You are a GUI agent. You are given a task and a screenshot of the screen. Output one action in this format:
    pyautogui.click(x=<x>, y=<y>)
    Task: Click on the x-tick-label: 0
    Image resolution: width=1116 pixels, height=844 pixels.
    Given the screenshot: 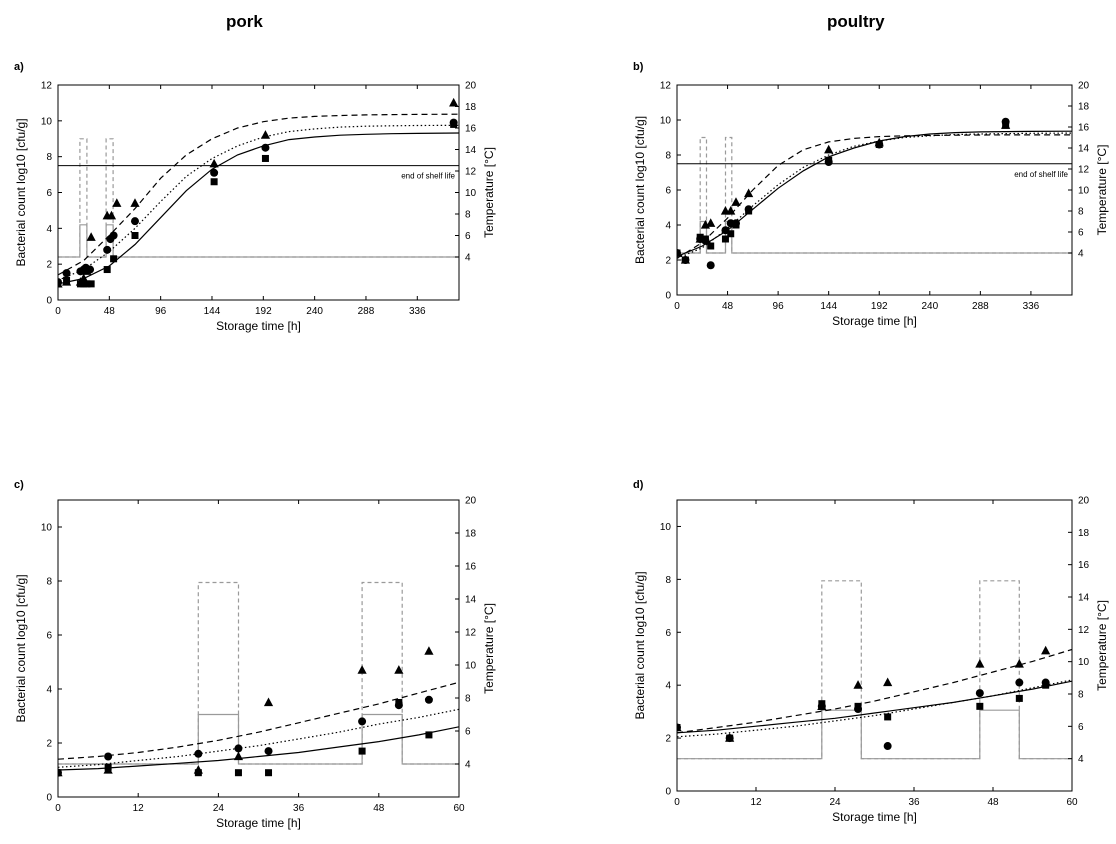 What is the action you would take?
    pyautogui.click(x=58, y=311)
    